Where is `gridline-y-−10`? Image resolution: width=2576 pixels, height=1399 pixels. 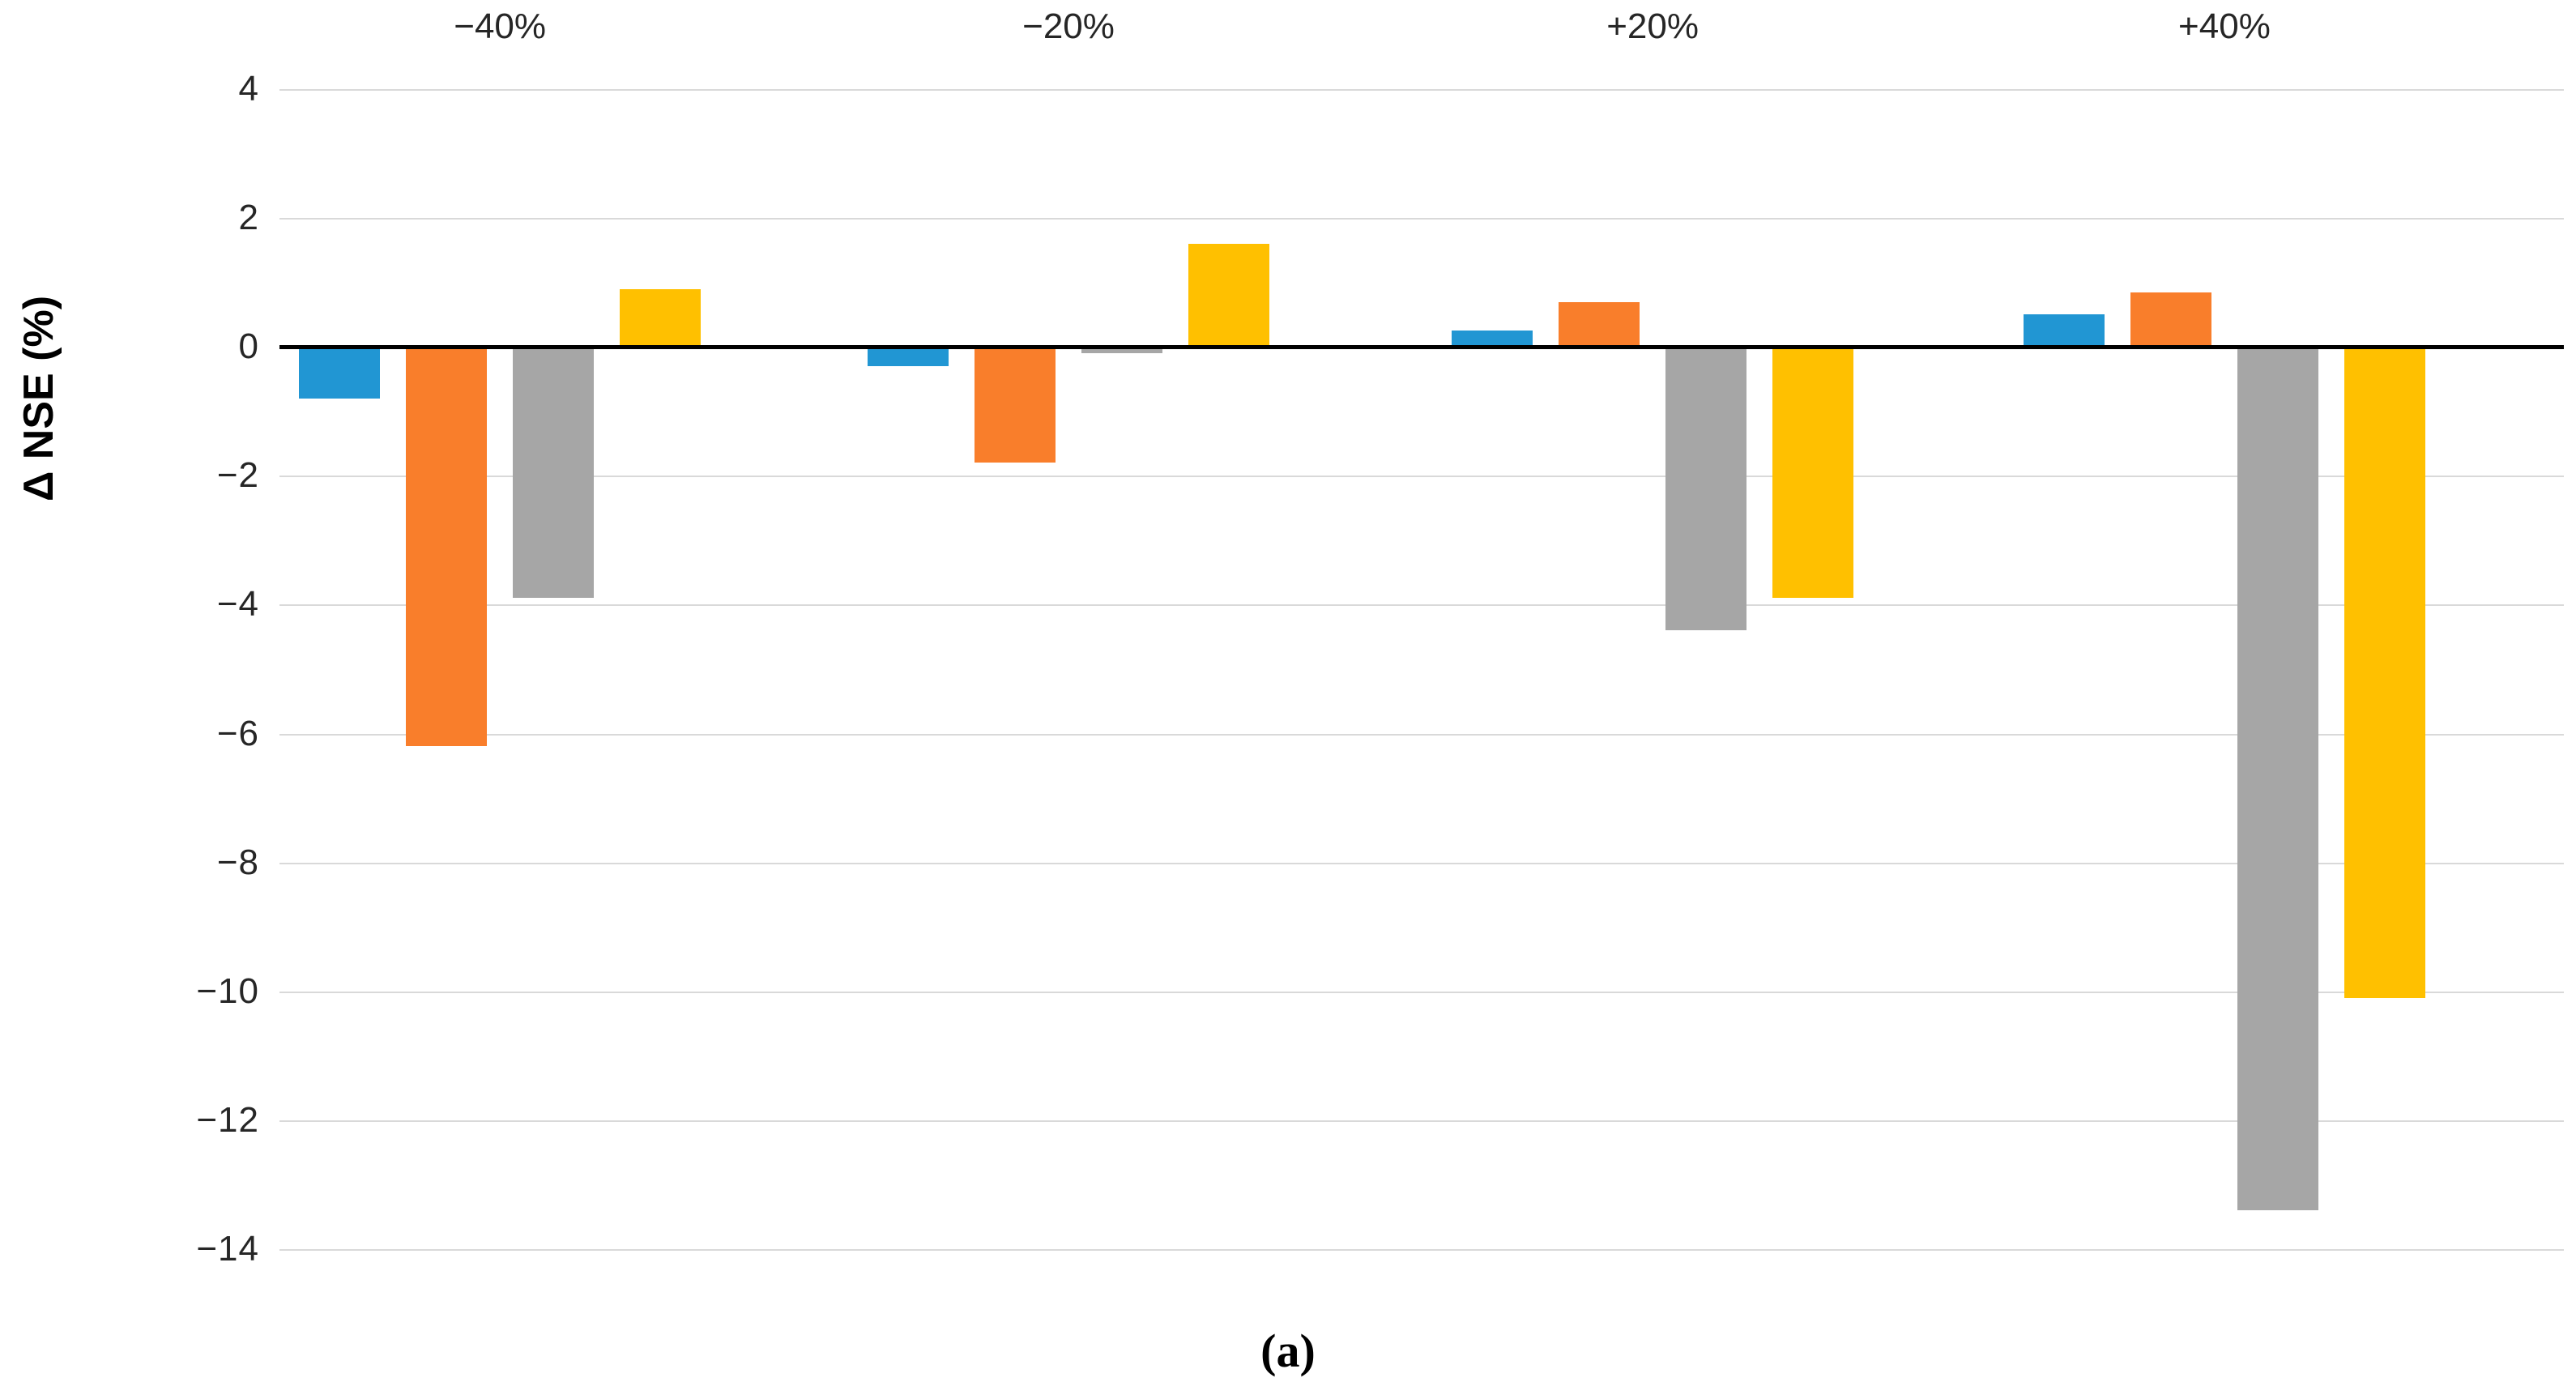
gridline-y-−10 is located at coordinates (1422, 992).